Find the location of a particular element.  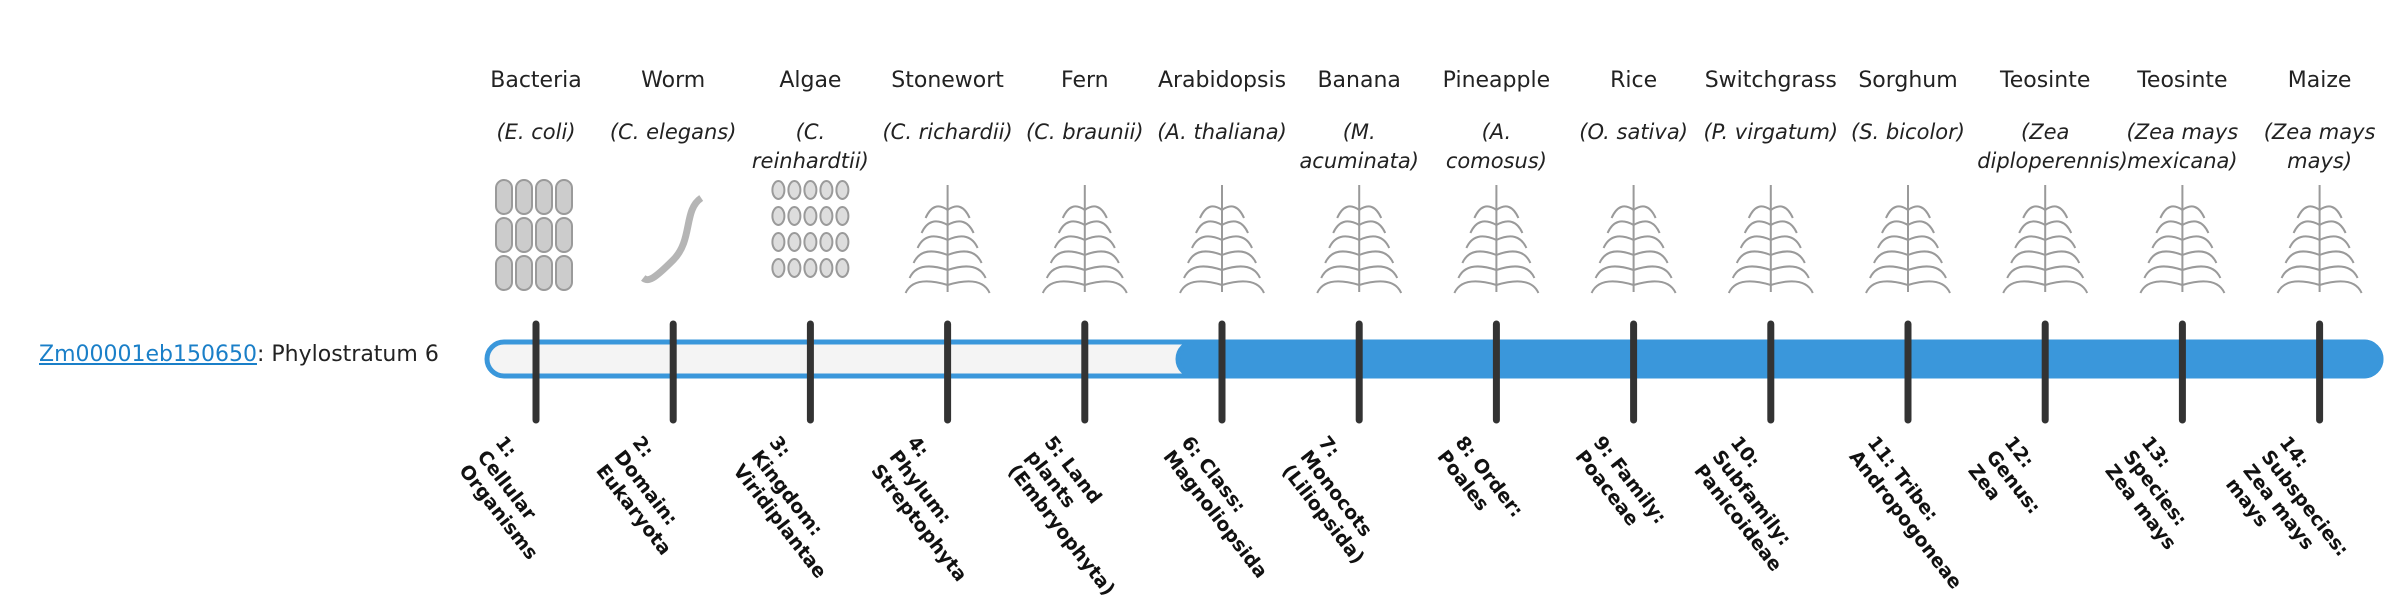

taxon-name: Stonewort is located at coordinates (947, 80).